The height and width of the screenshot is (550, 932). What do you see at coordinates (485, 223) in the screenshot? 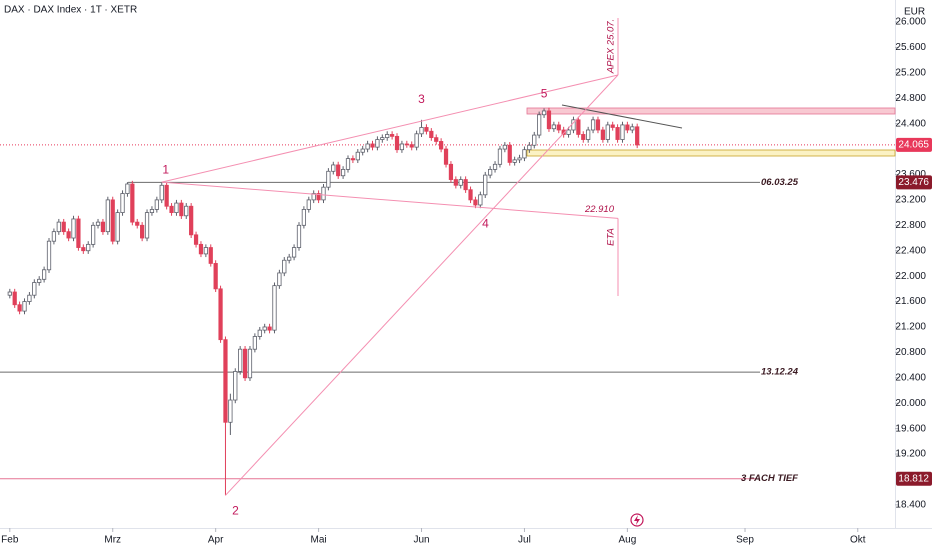
I see `wave-label: 4` at bounding box center [485, 223].